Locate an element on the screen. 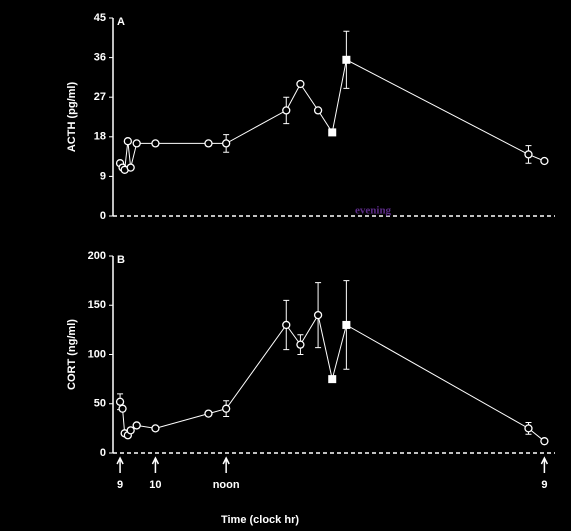 The image size is (571, 531). x-axis-label: Time (clock hr) is located at coordinates (260, 520).